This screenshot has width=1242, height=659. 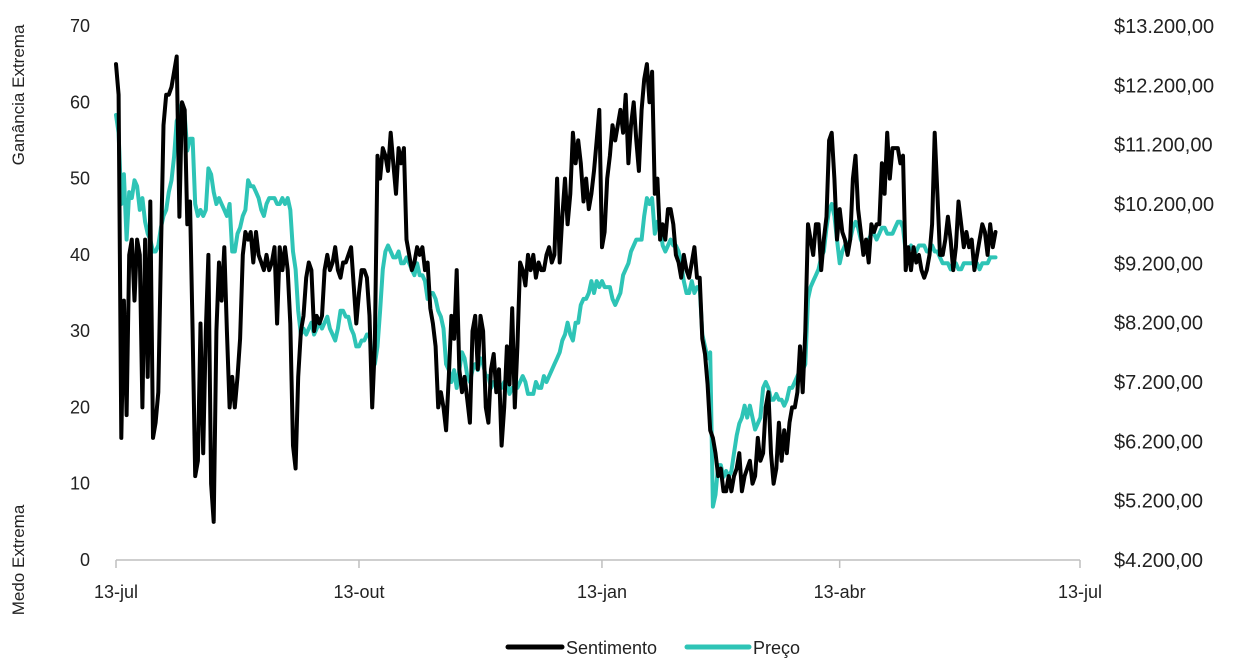 I want to click on legend: Sentimento Preço, so click(x=652, y=648).